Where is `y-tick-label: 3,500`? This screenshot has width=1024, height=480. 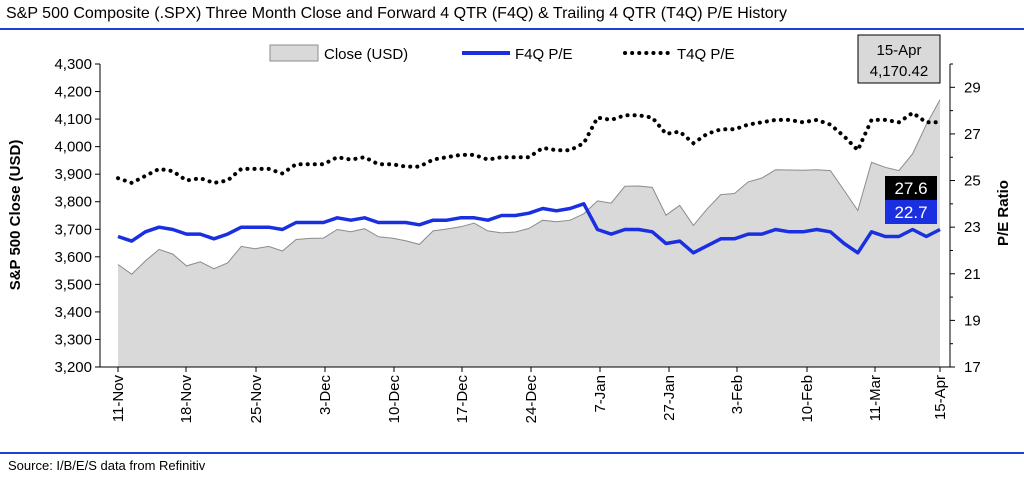
y-tick-label: 3,500 is located at coordinates (73, 284).